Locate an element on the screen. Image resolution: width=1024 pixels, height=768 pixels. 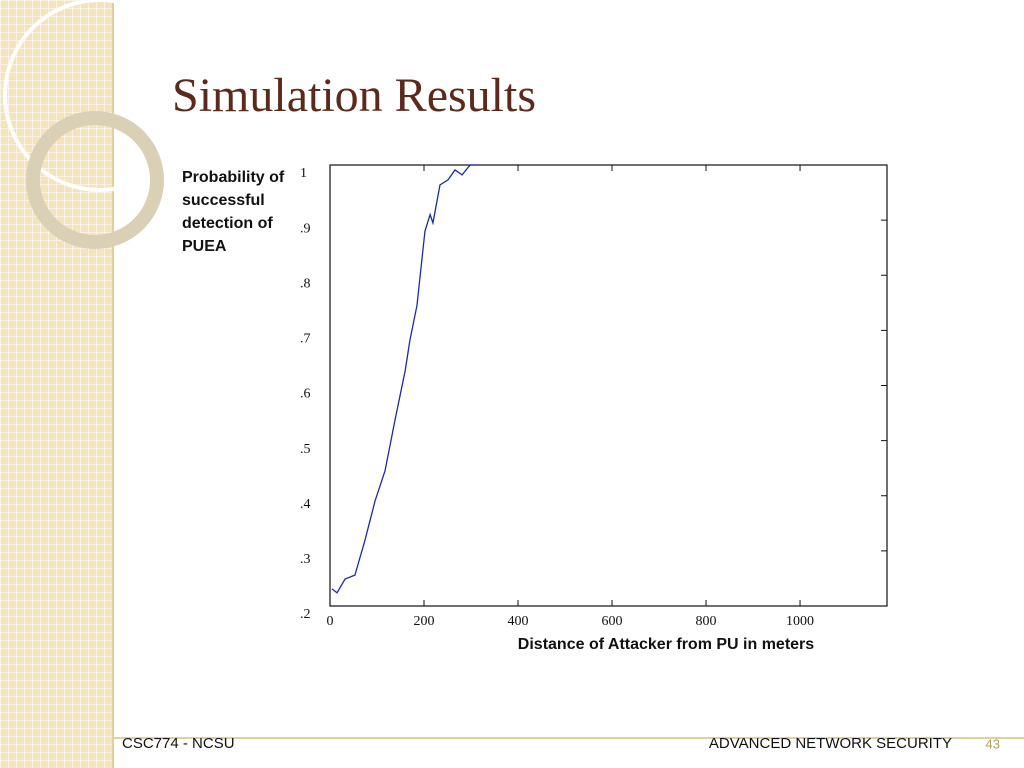
page-number: 43 is located at coordinates (993, 743).